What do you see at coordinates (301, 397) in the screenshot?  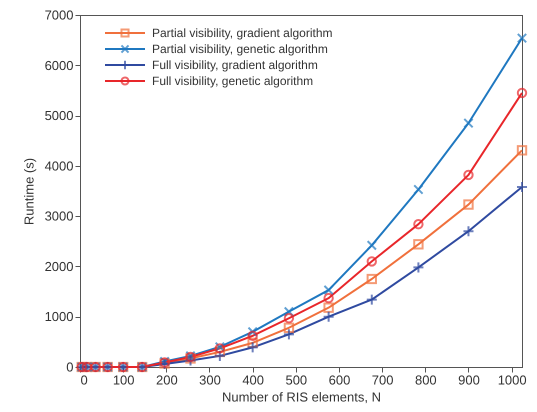 I see `x-axis-title: Number of RIS elements, N` at bounding box center [301, 397].